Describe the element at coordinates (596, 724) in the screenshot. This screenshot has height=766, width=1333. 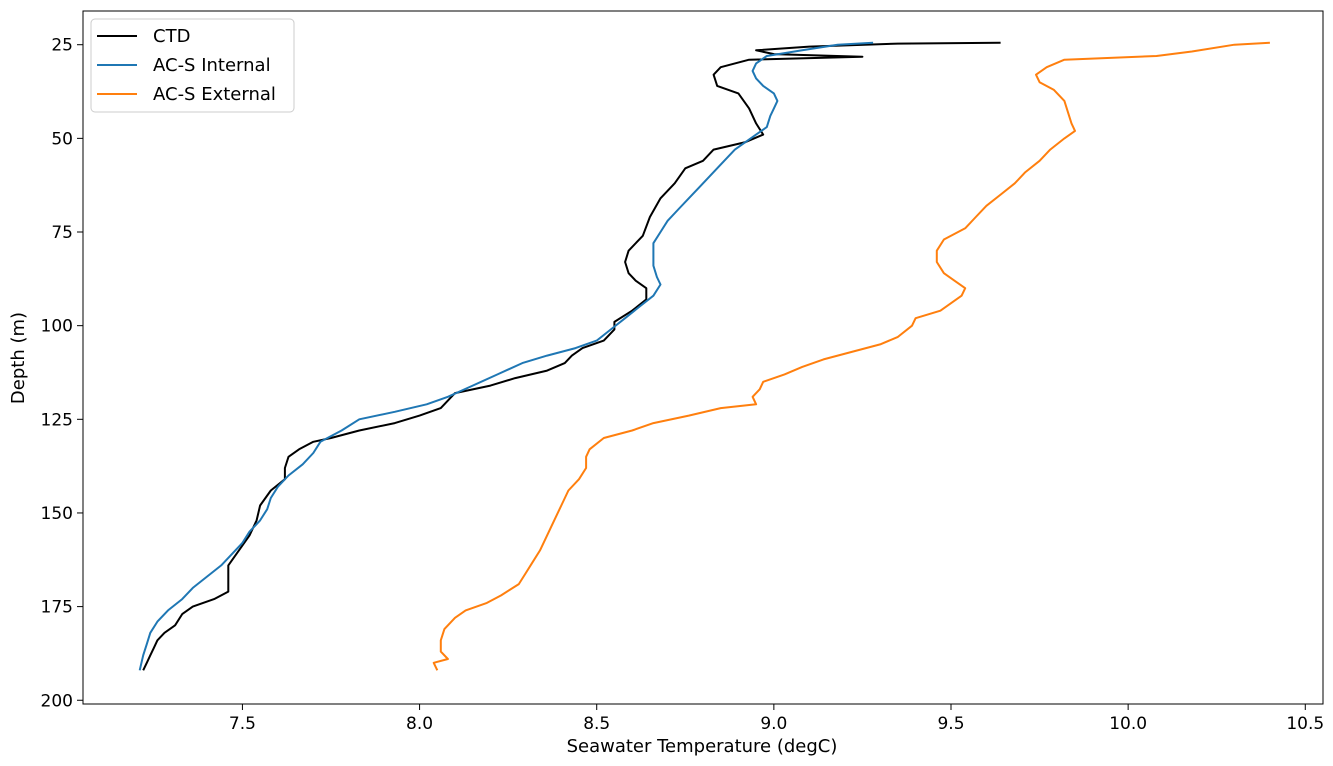
I see `x-tick-label: 8.5` at that location.